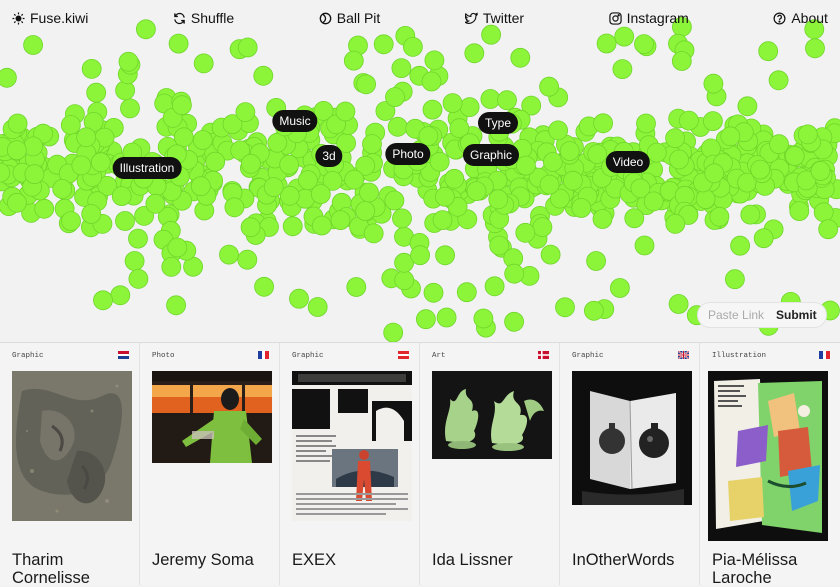 This screenshot has width=840, height=587. Describe the element at coordinates (741, 315) in the screenshot. I see `paste-link-input` at that location.